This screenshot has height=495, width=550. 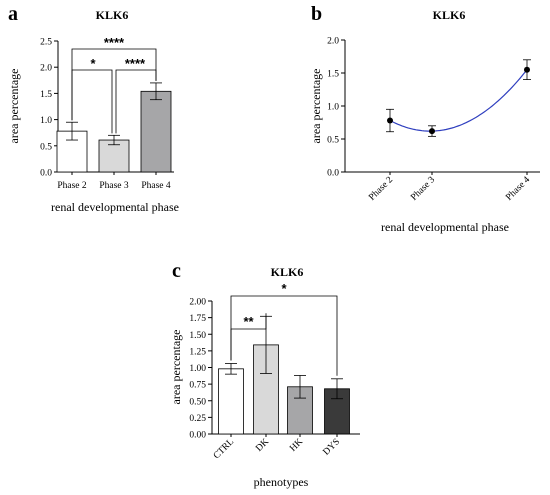 What do you see at coordinates (284, 335) in the screenshot?
I see `panel-c-significance-bracket` at bounding box center [284, 335].